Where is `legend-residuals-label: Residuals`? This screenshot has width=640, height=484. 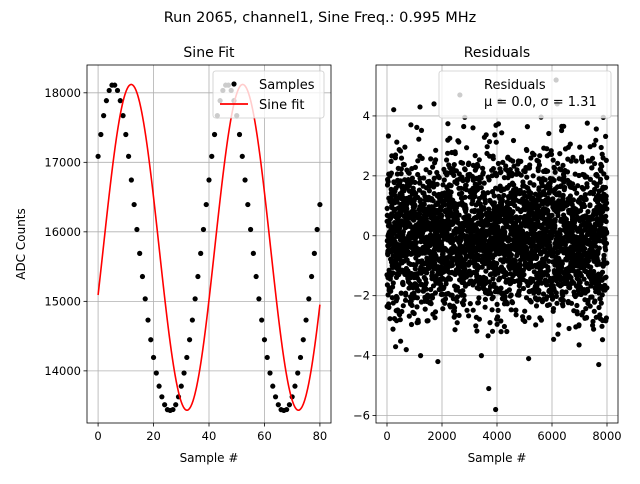 legend-residuals-label: Residuals is located at coordinates (515, 85).